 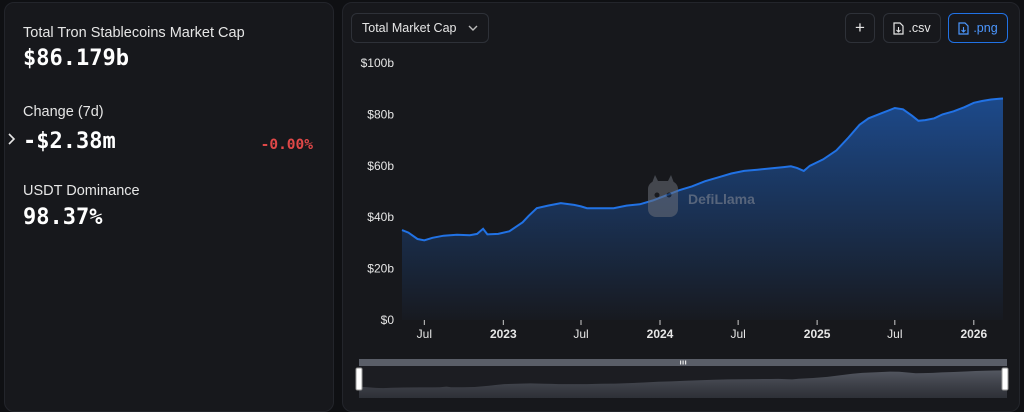 I want to click on grip-icon, so click(x=683, y=362).